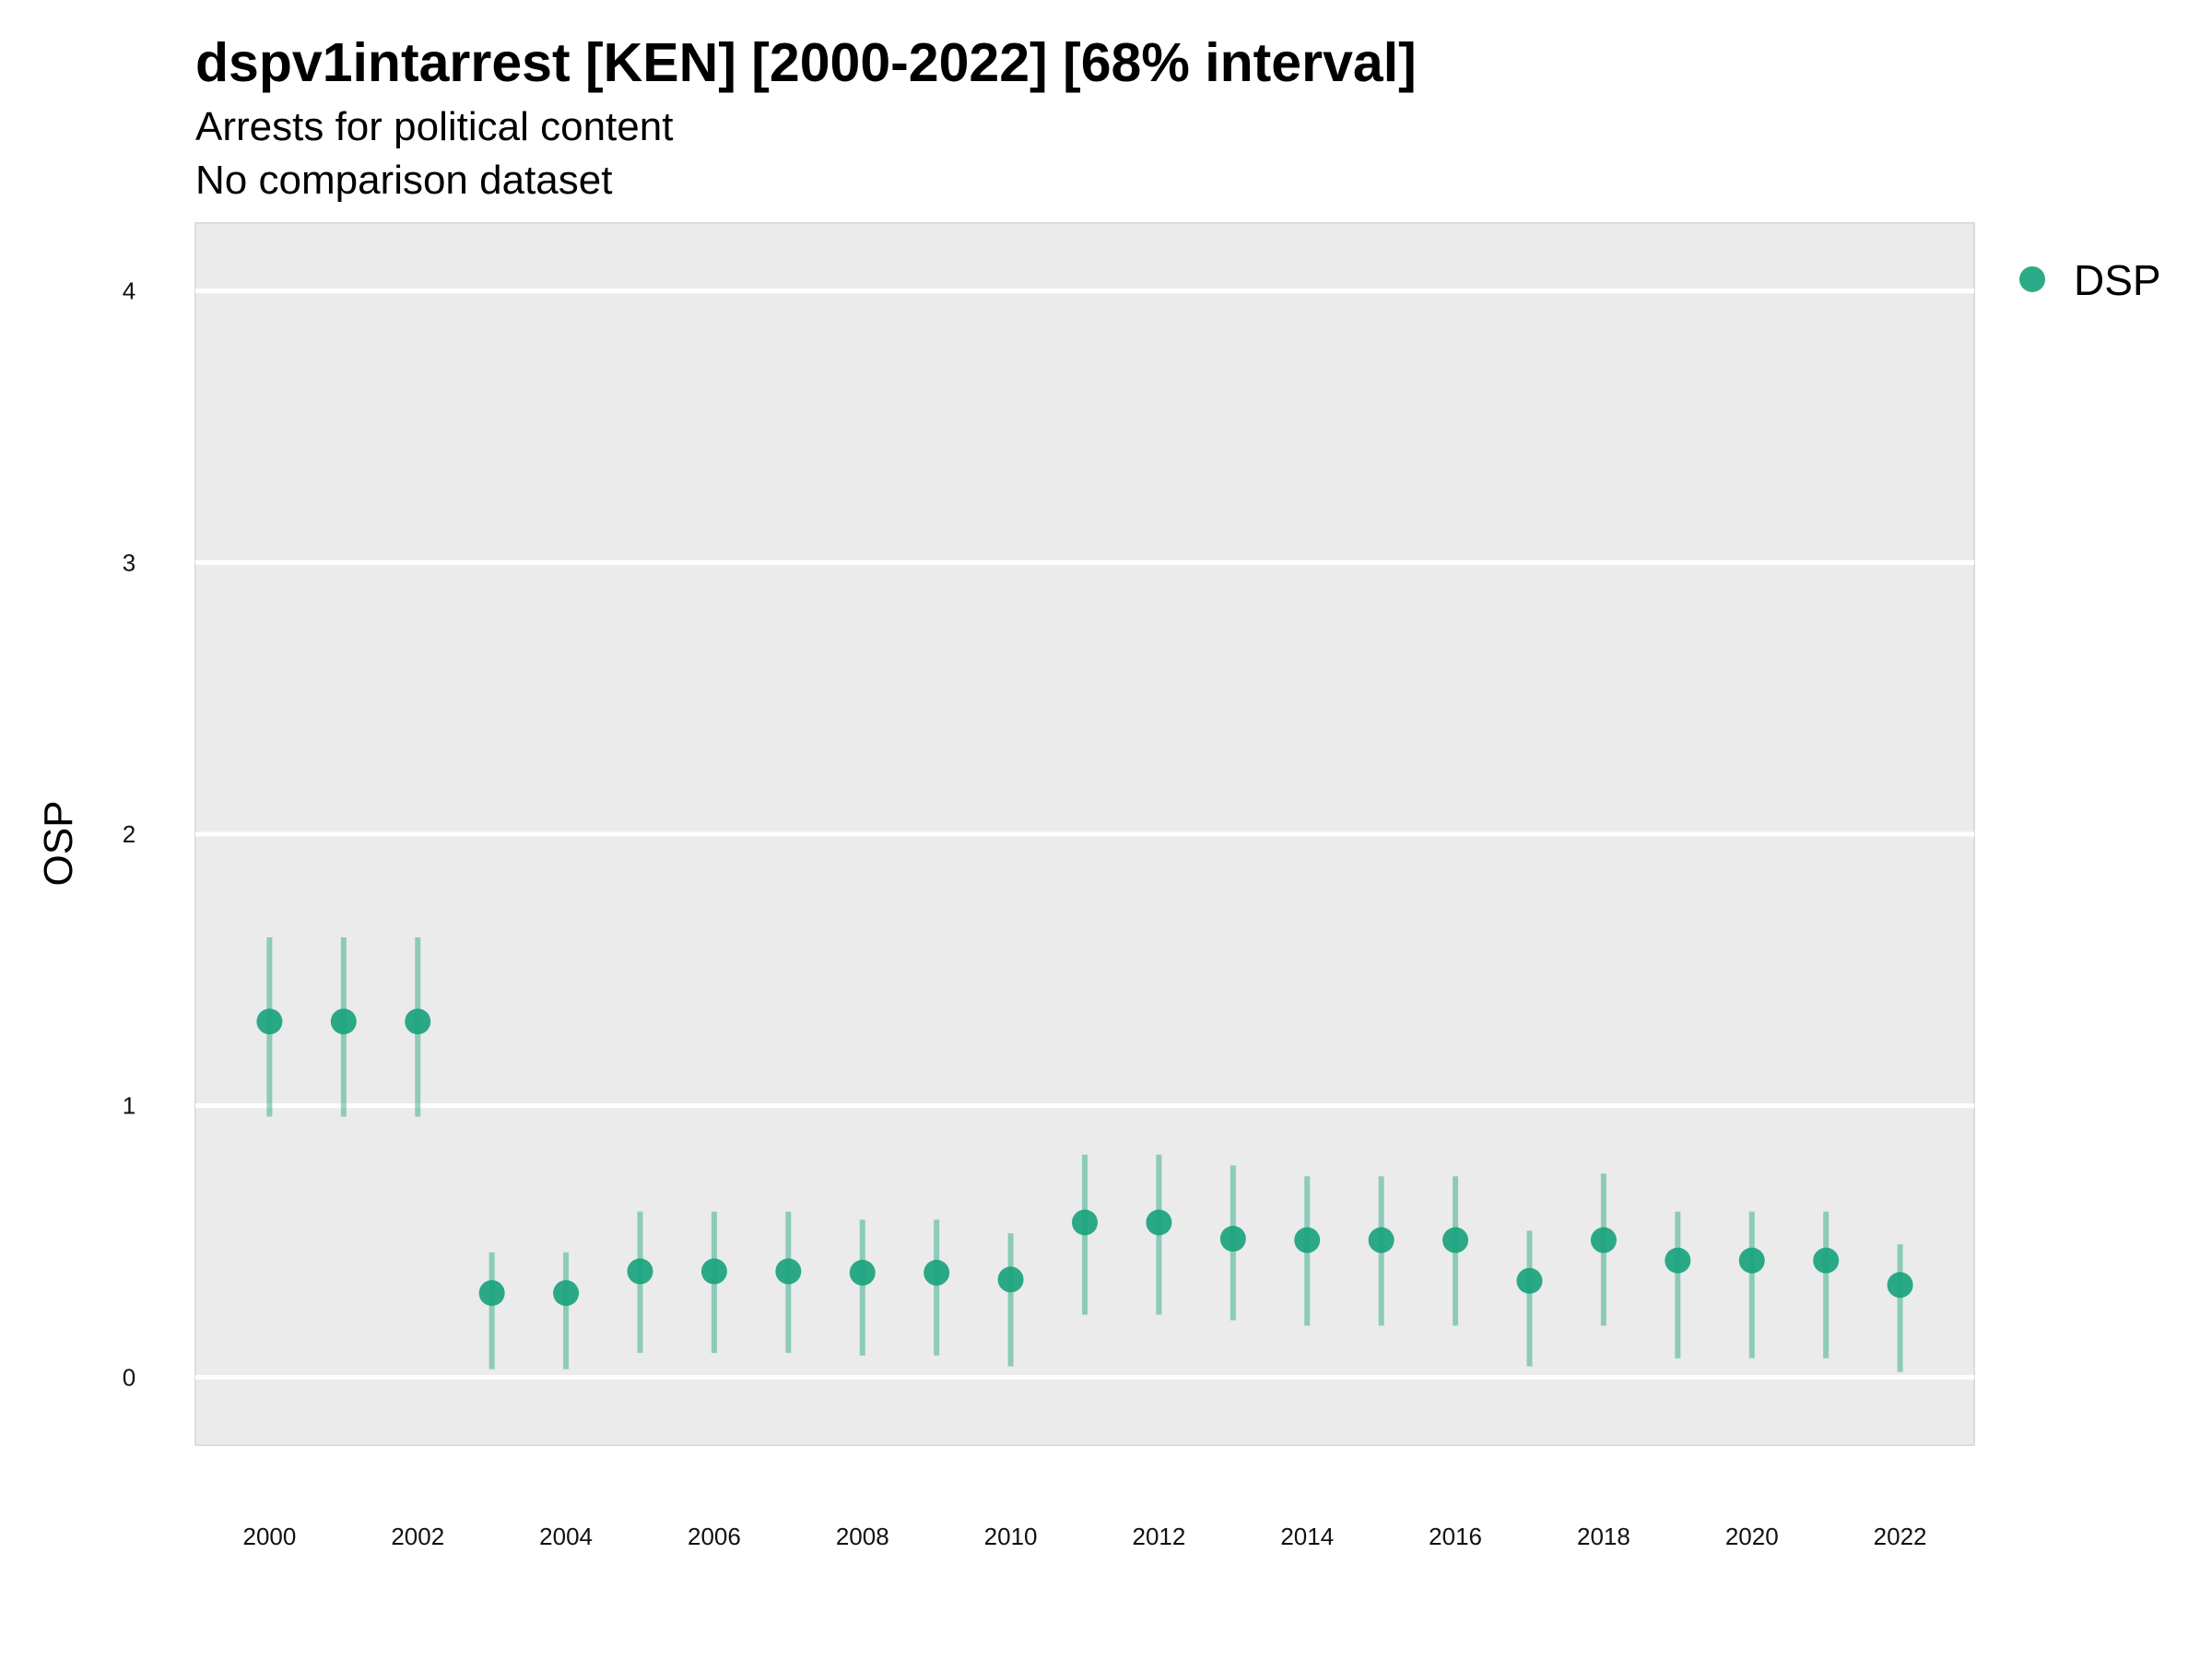 The height and width of the screenshot is (1659, 2212). I want to click on x-tick-label-2012: 2012, so click(1158, 1536).